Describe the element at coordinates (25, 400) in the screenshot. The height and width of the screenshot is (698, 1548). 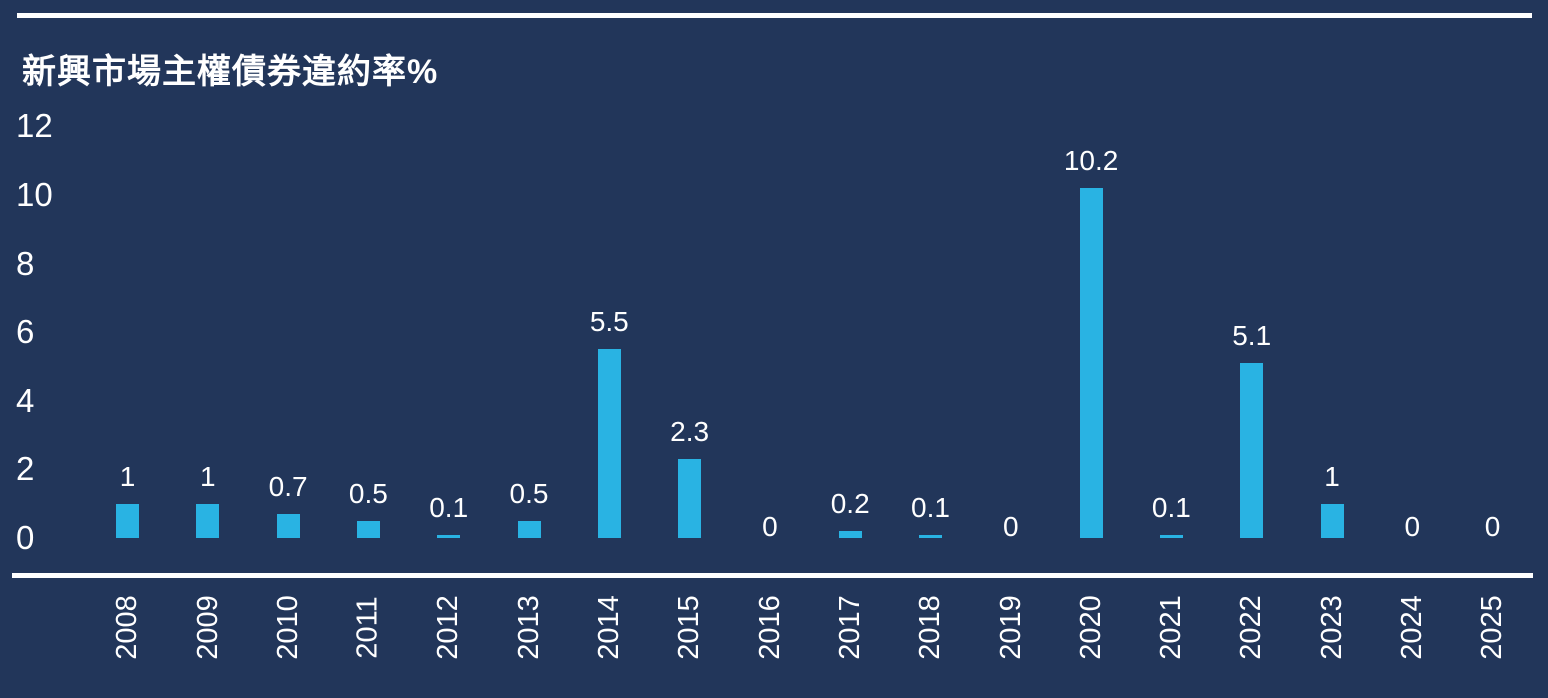
I see `y-tick-label: 4` at that location.